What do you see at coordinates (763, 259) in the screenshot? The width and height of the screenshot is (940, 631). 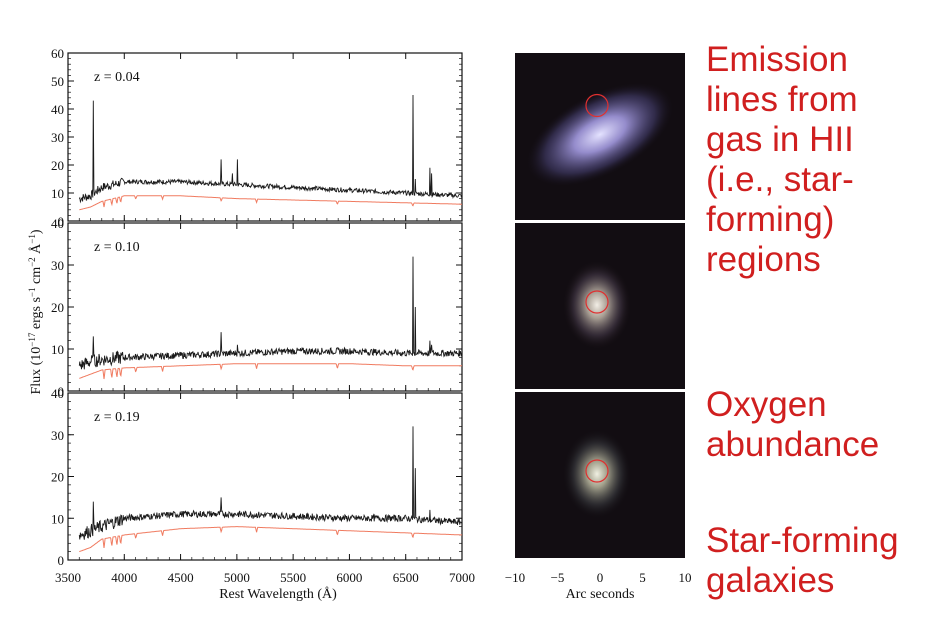 I see `annotation-line: regions` at bounding box center [763, 259].